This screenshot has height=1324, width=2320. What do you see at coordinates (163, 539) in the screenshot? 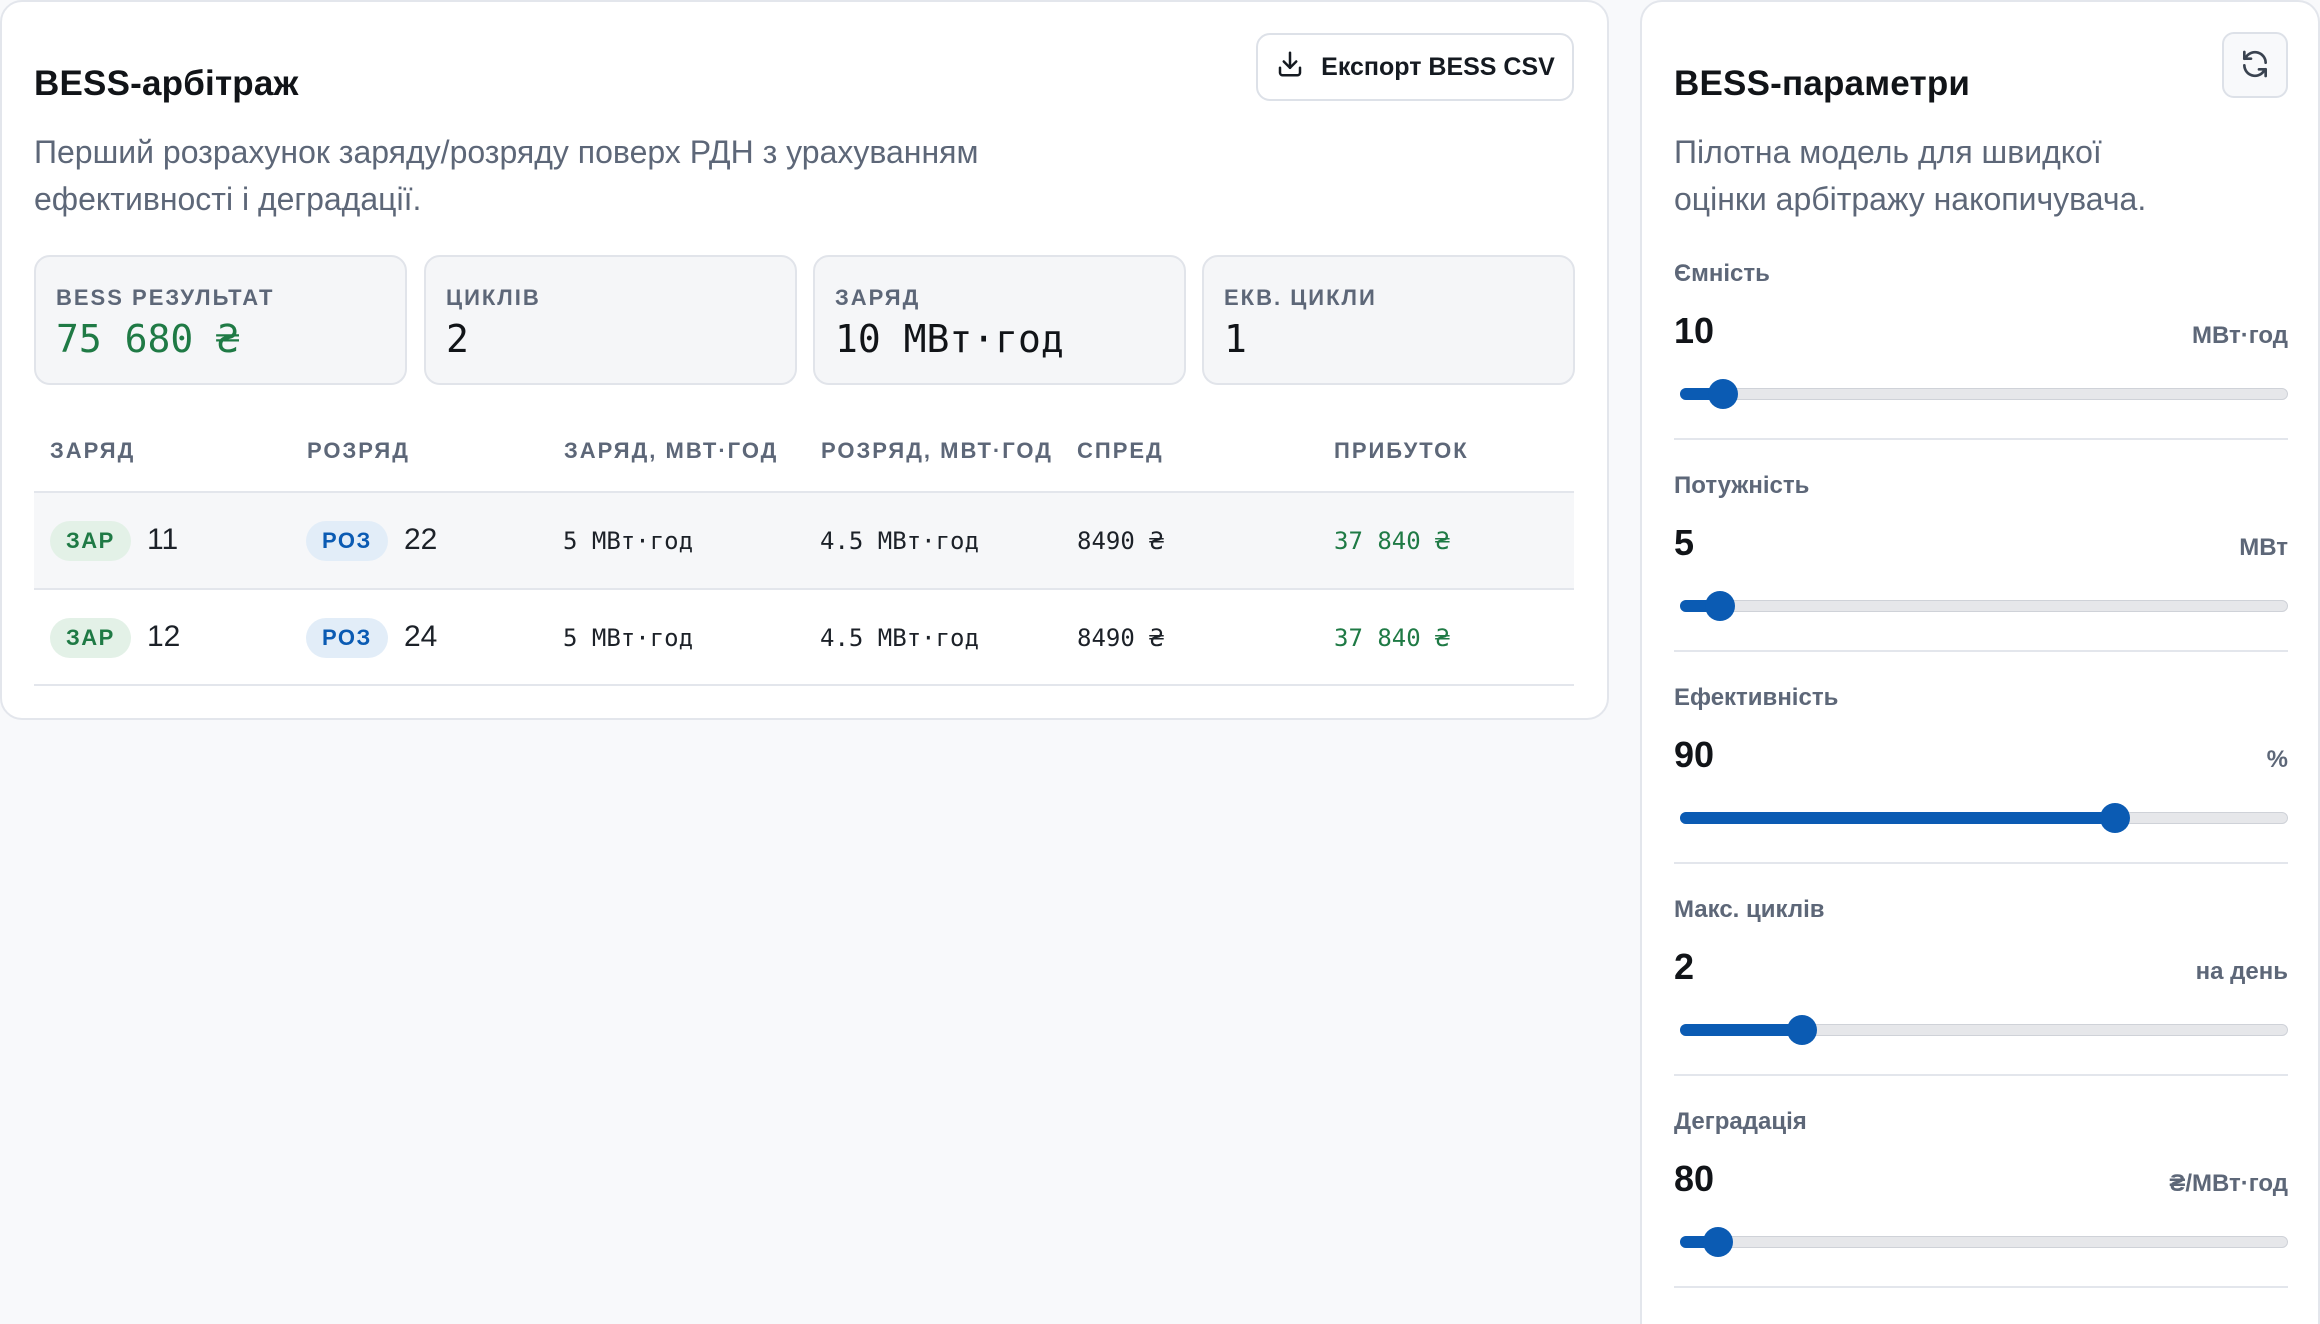
I see `charge-hour: 11` at bounding box center [163, 539].